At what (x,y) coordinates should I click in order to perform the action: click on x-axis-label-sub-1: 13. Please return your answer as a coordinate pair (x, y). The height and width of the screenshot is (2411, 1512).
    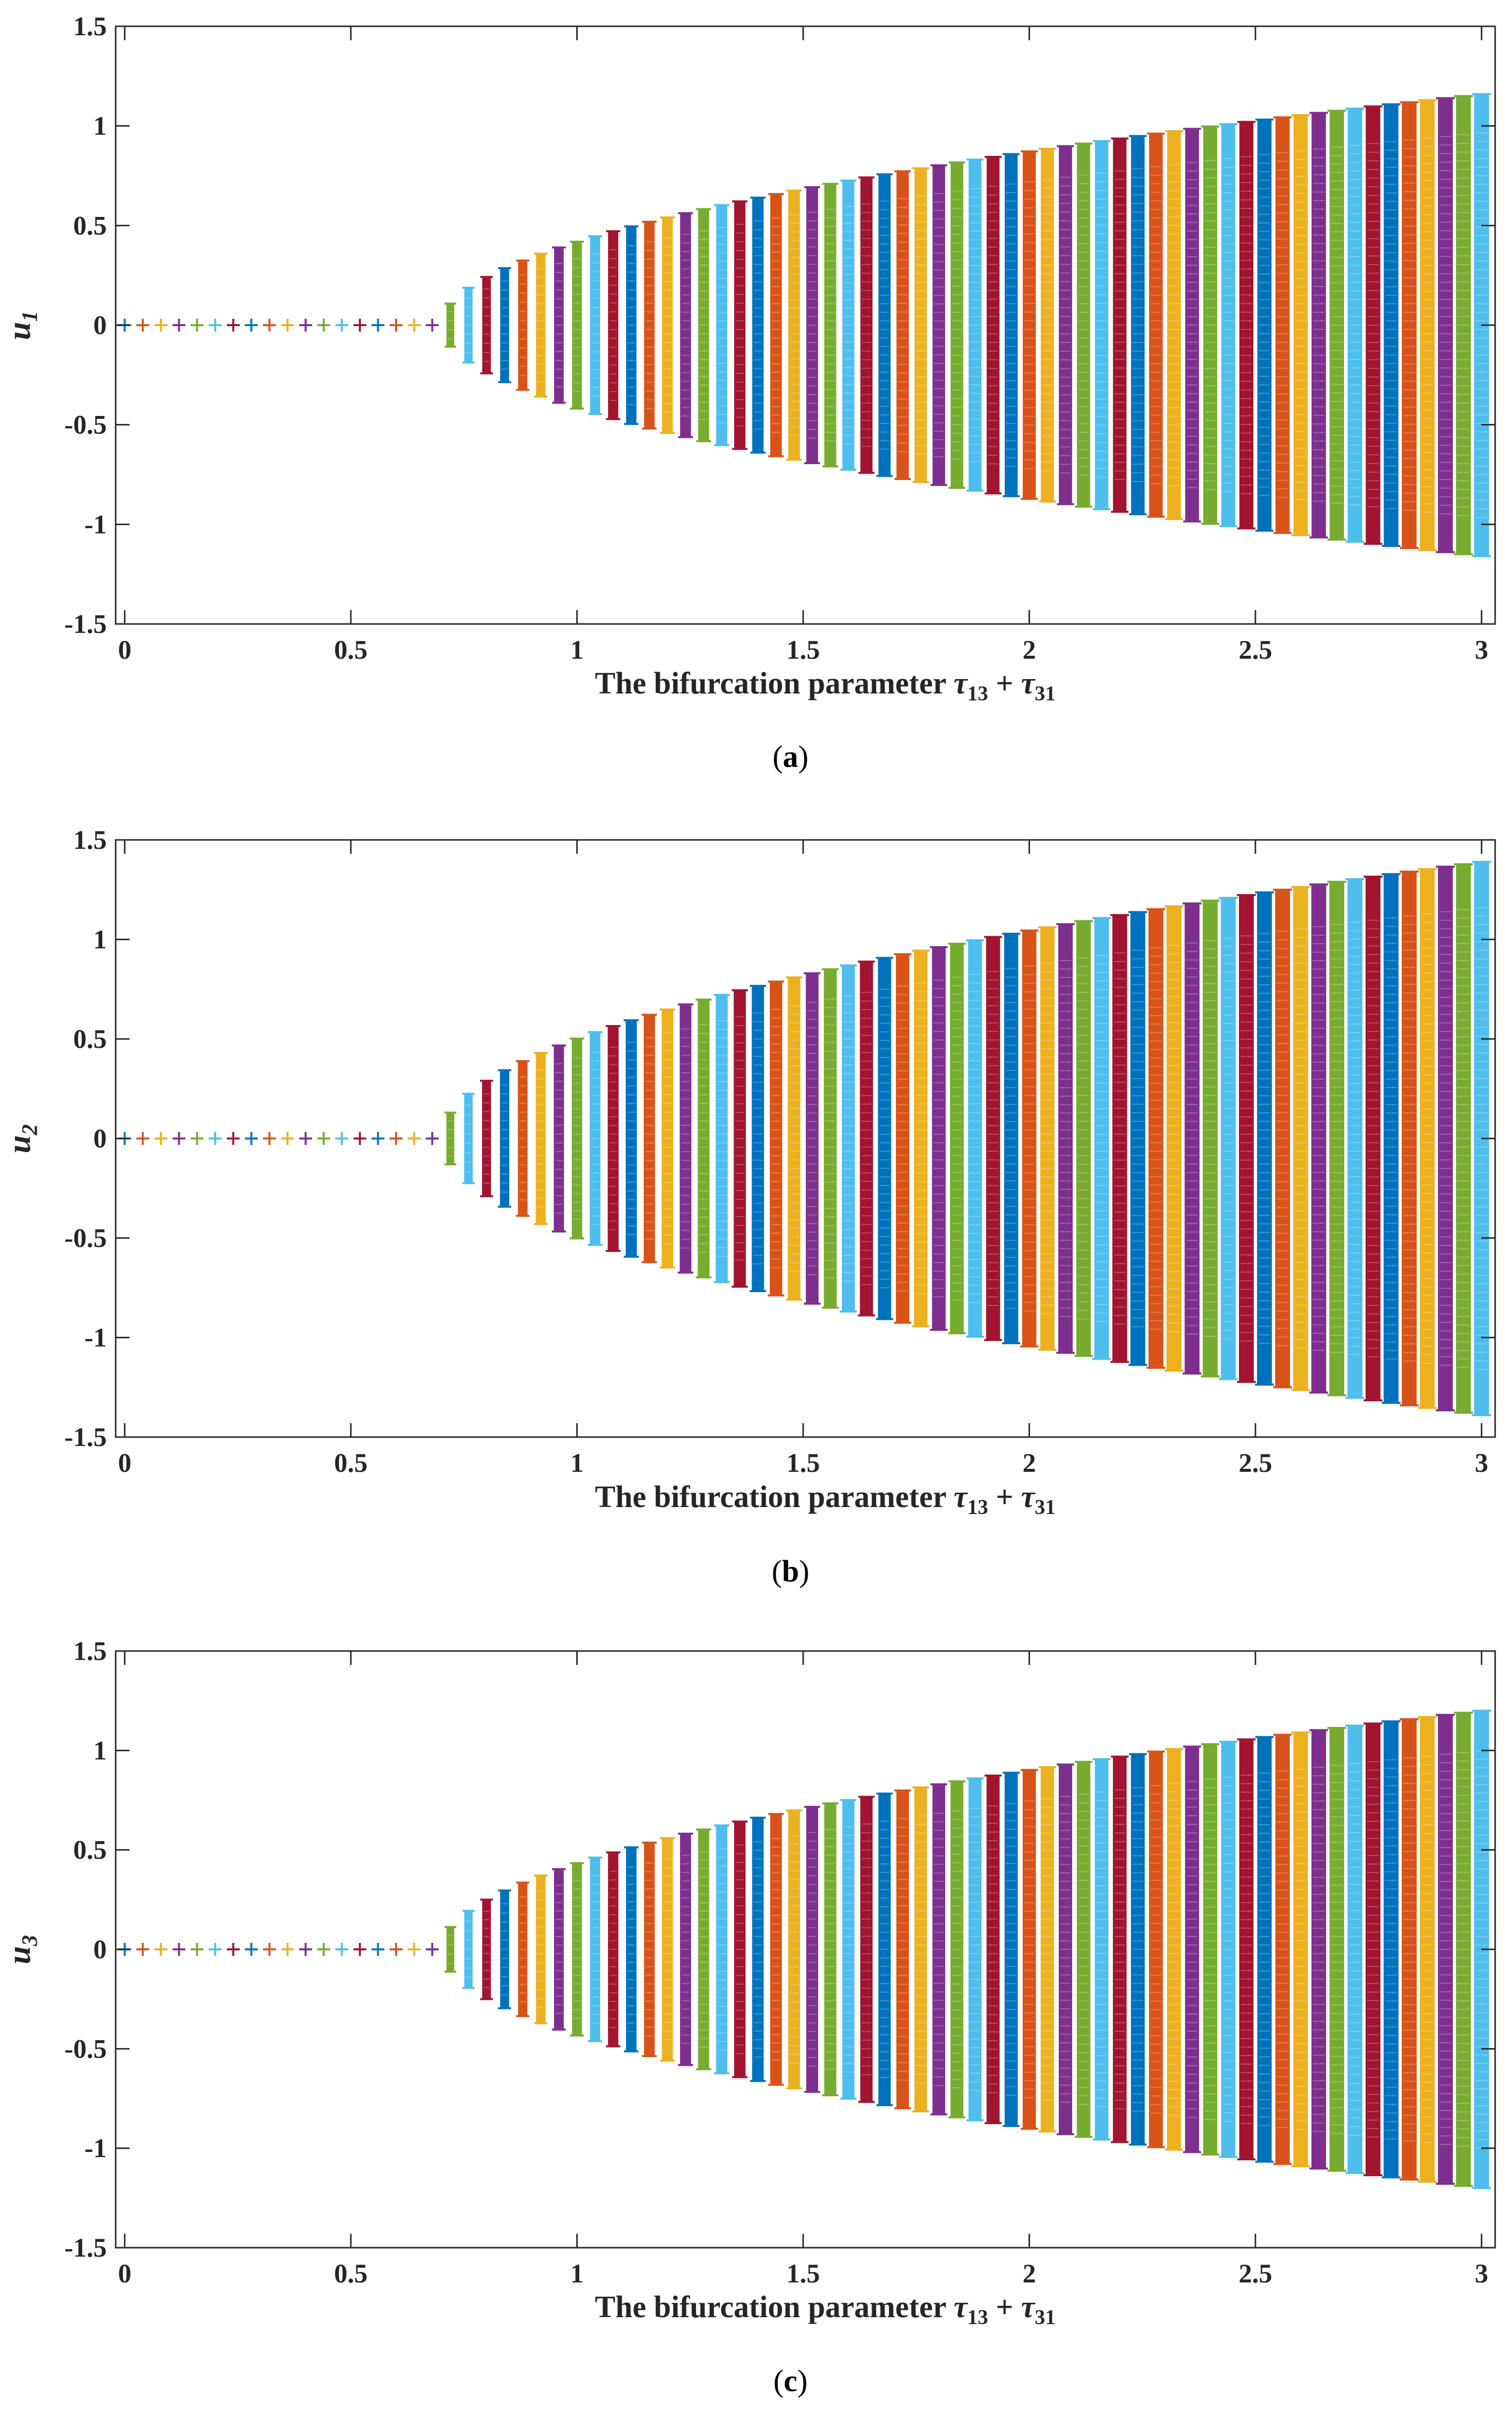
    Looking at the image, I should click on (978, 1507).